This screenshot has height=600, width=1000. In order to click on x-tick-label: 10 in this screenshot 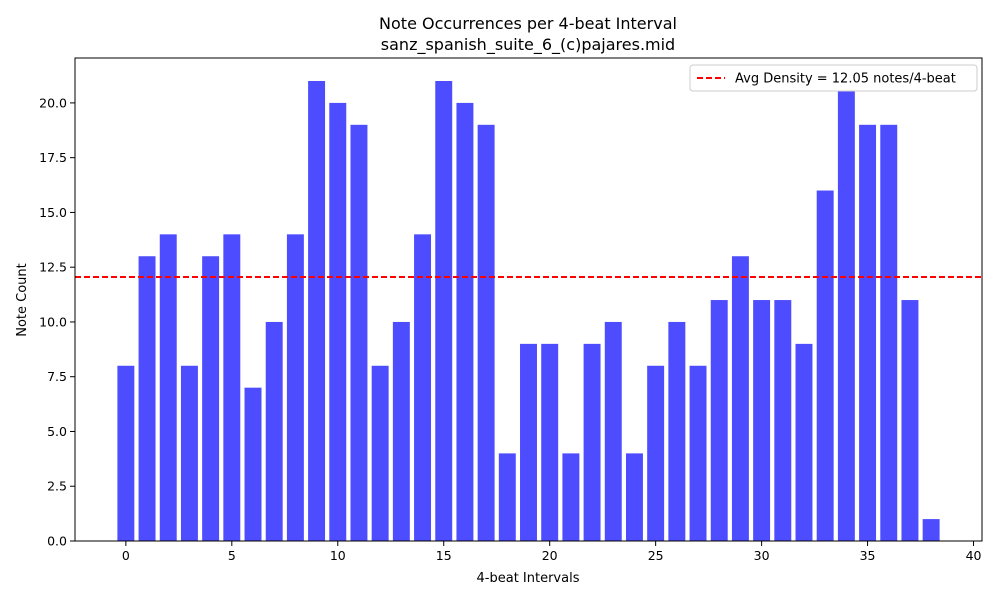, I will do `click(338, 555)`.